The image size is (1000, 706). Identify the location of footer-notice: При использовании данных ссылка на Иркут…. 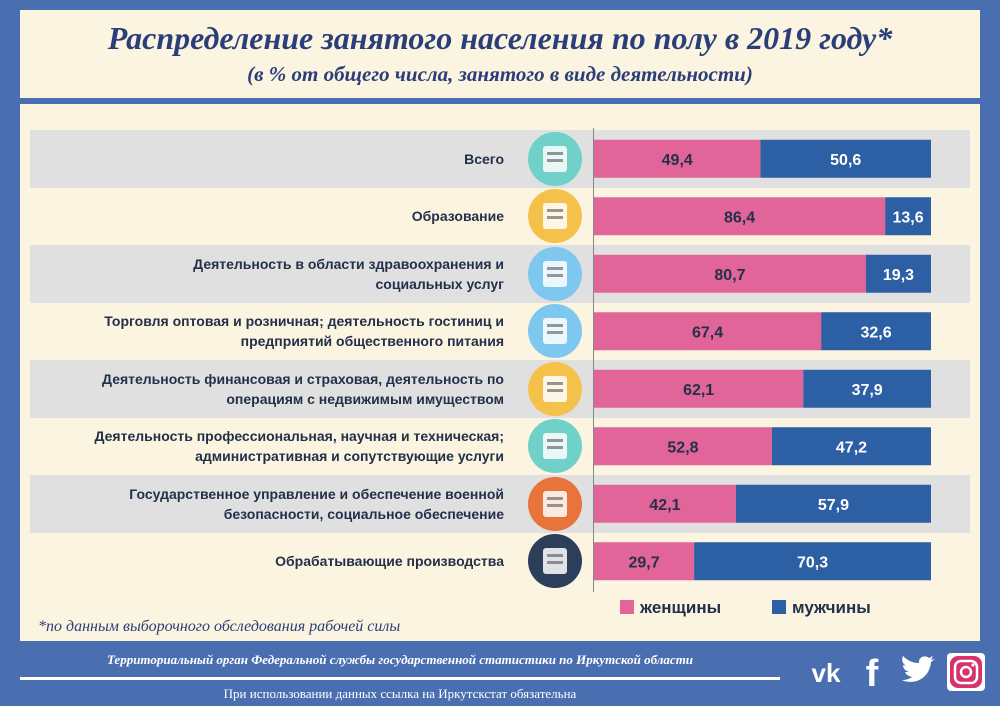
(400, 693).